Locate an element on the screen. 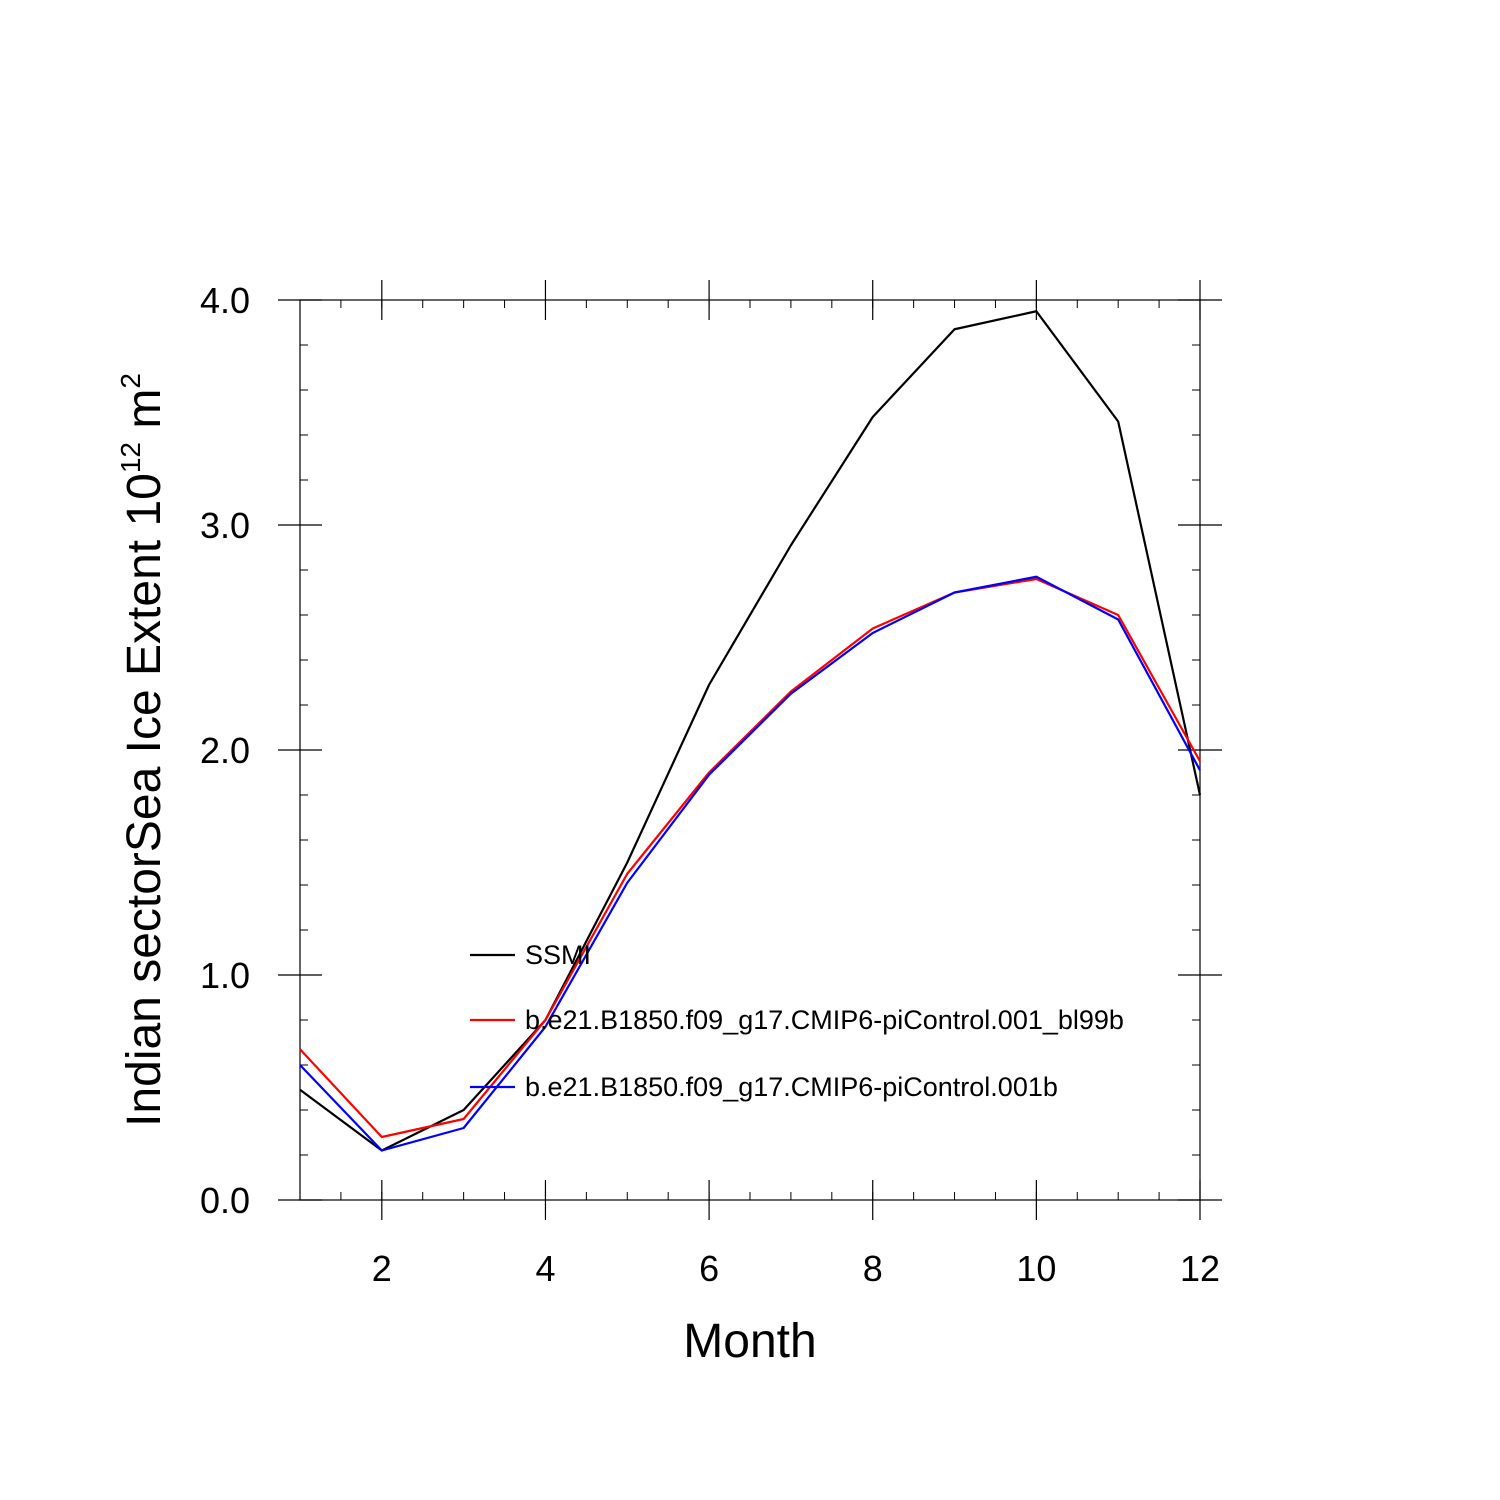  y-axis-label-main: Indian sectorSea Ice Extent 10 is located at coordinates (144, 800).